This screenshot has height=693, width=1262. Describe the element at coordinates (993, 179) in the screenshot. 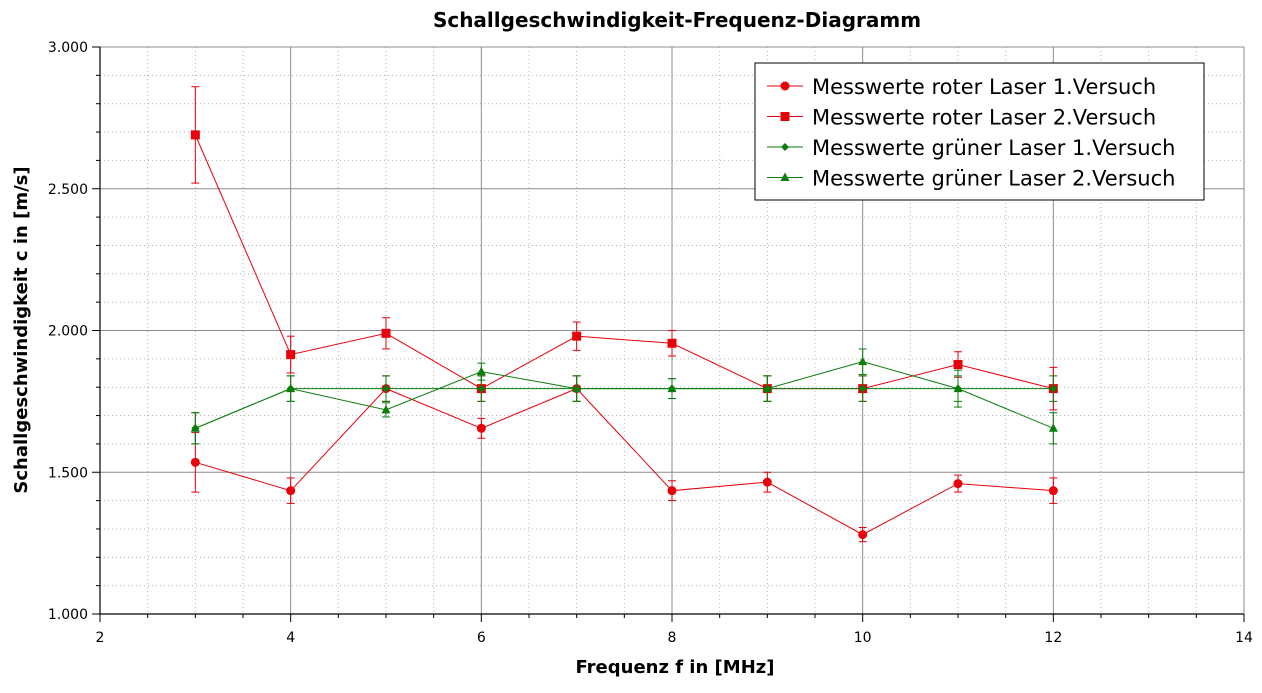

I see `legend-label: Messwerte grüner Laser 2.Versuch` at that location.